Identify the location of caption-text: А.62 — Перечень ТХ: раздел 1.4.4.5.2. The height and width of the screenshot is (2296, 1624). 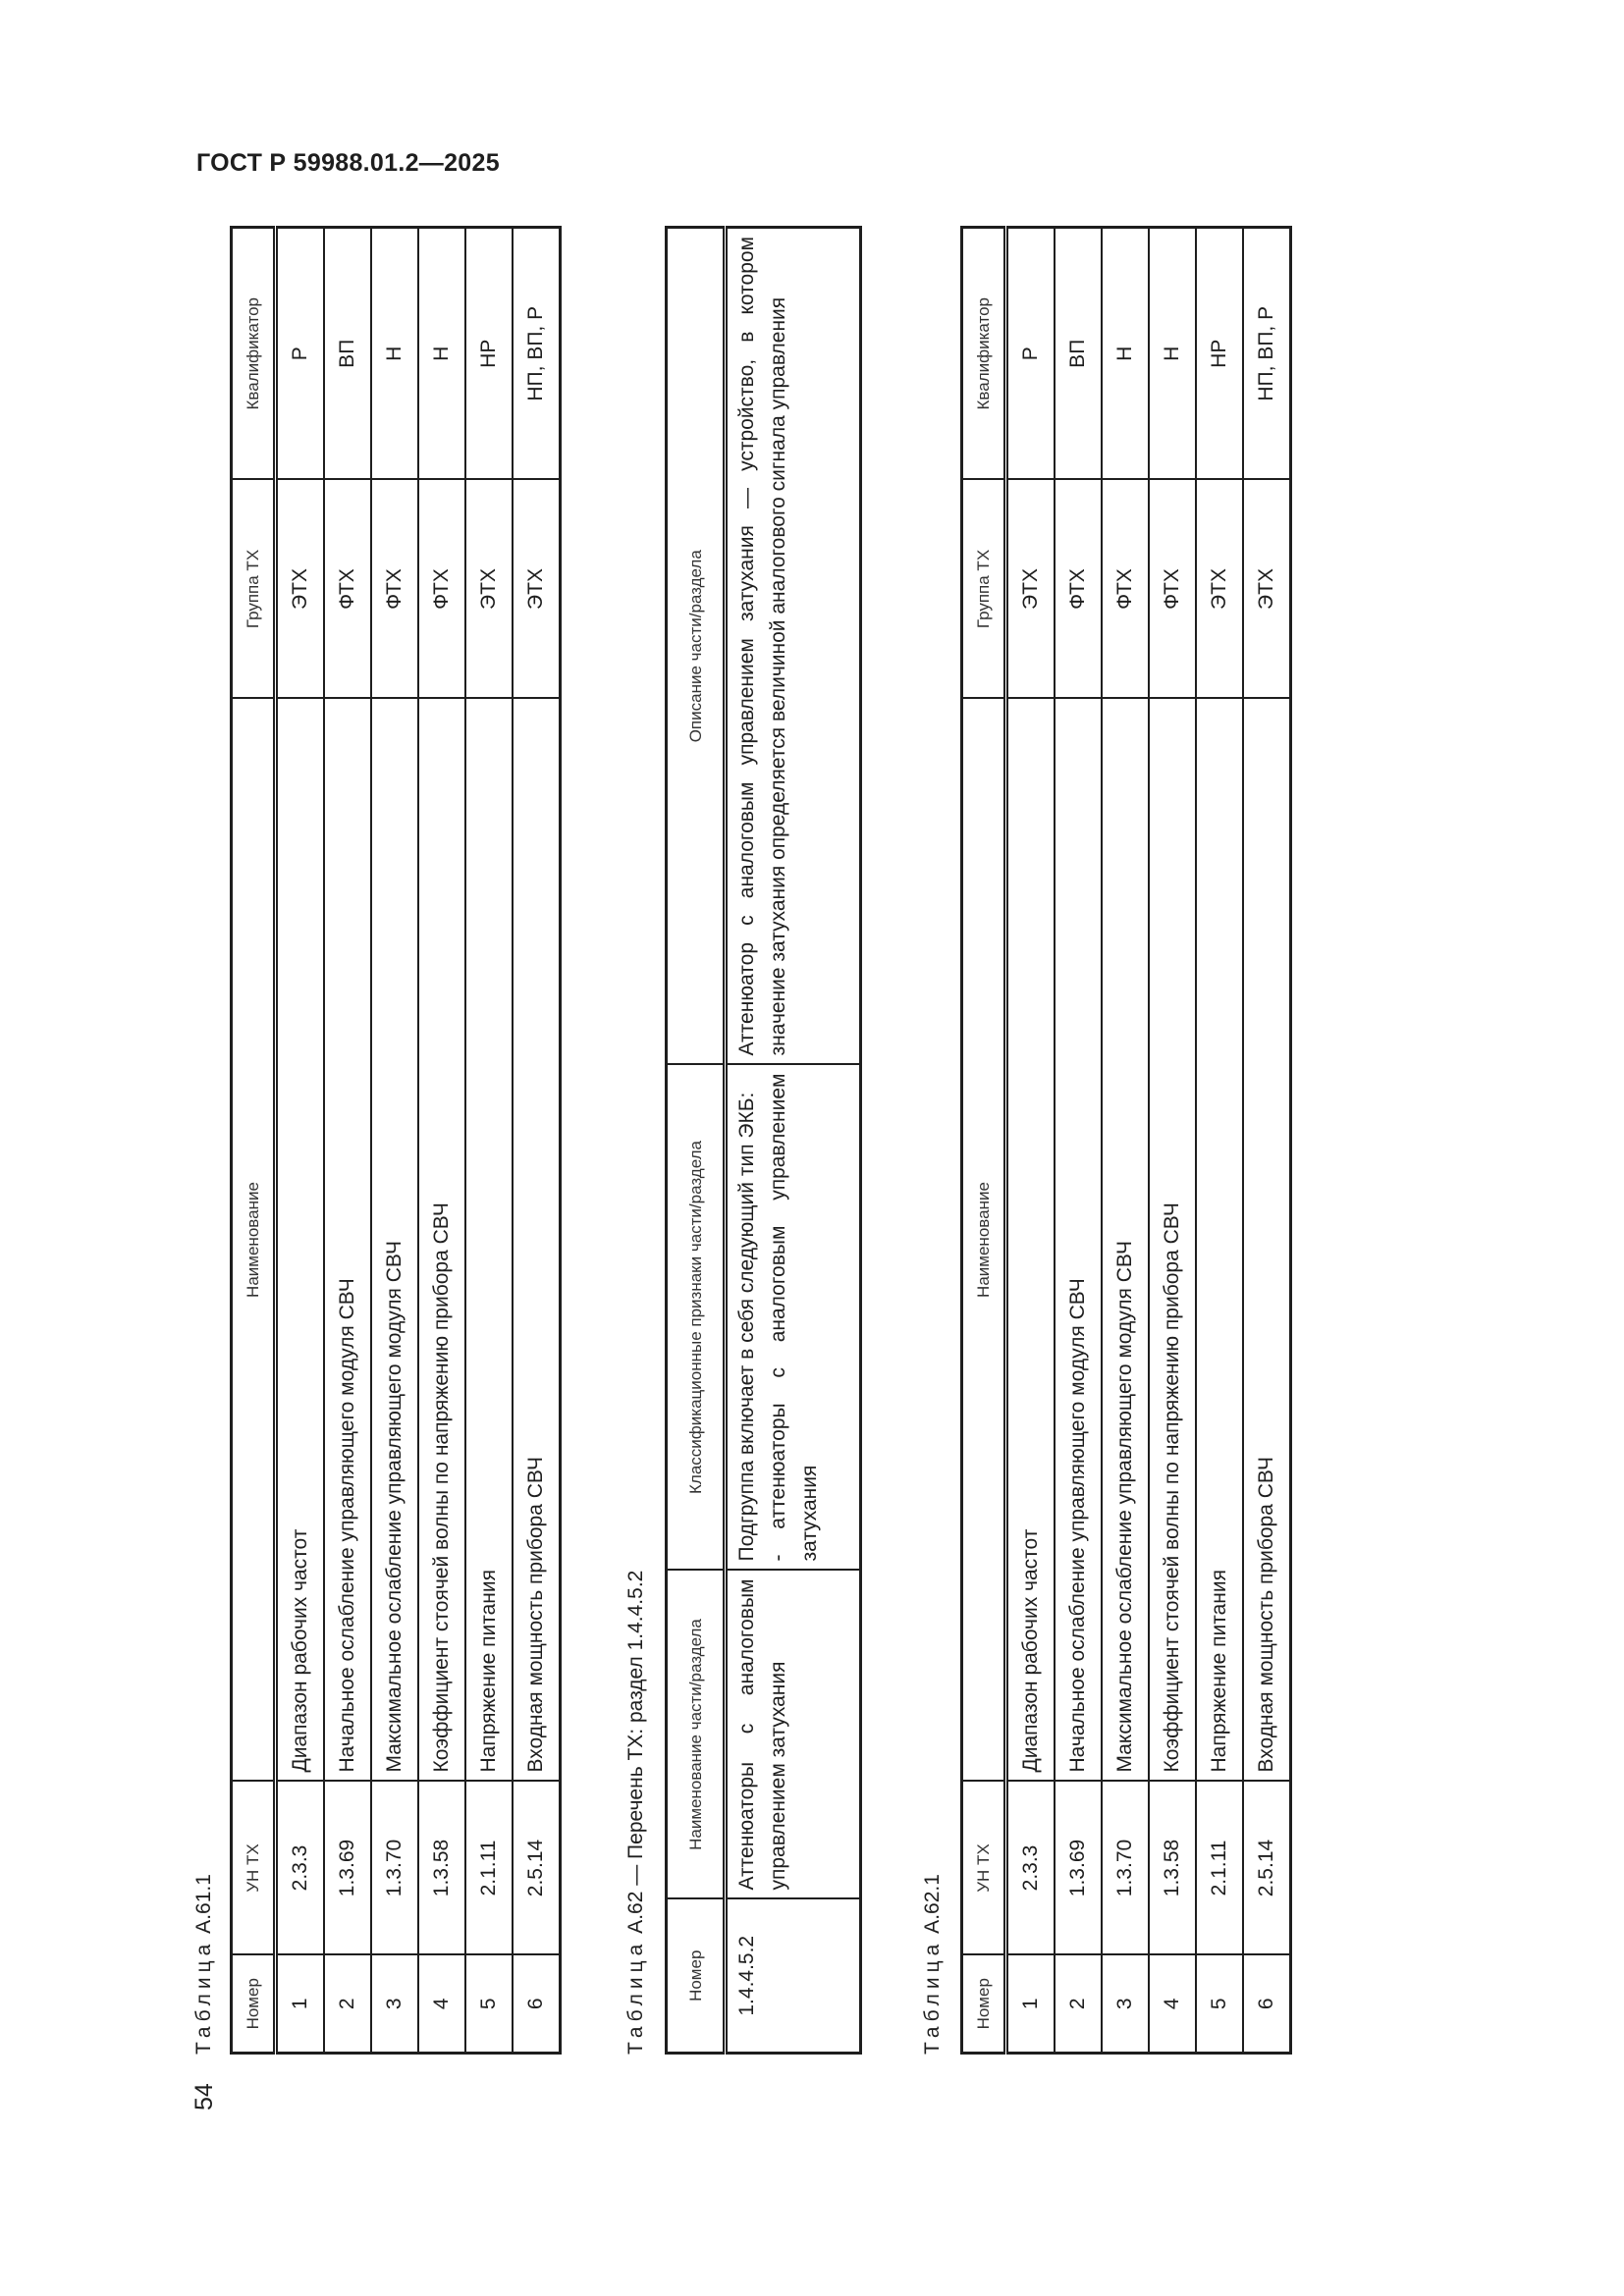
(635, 1752).